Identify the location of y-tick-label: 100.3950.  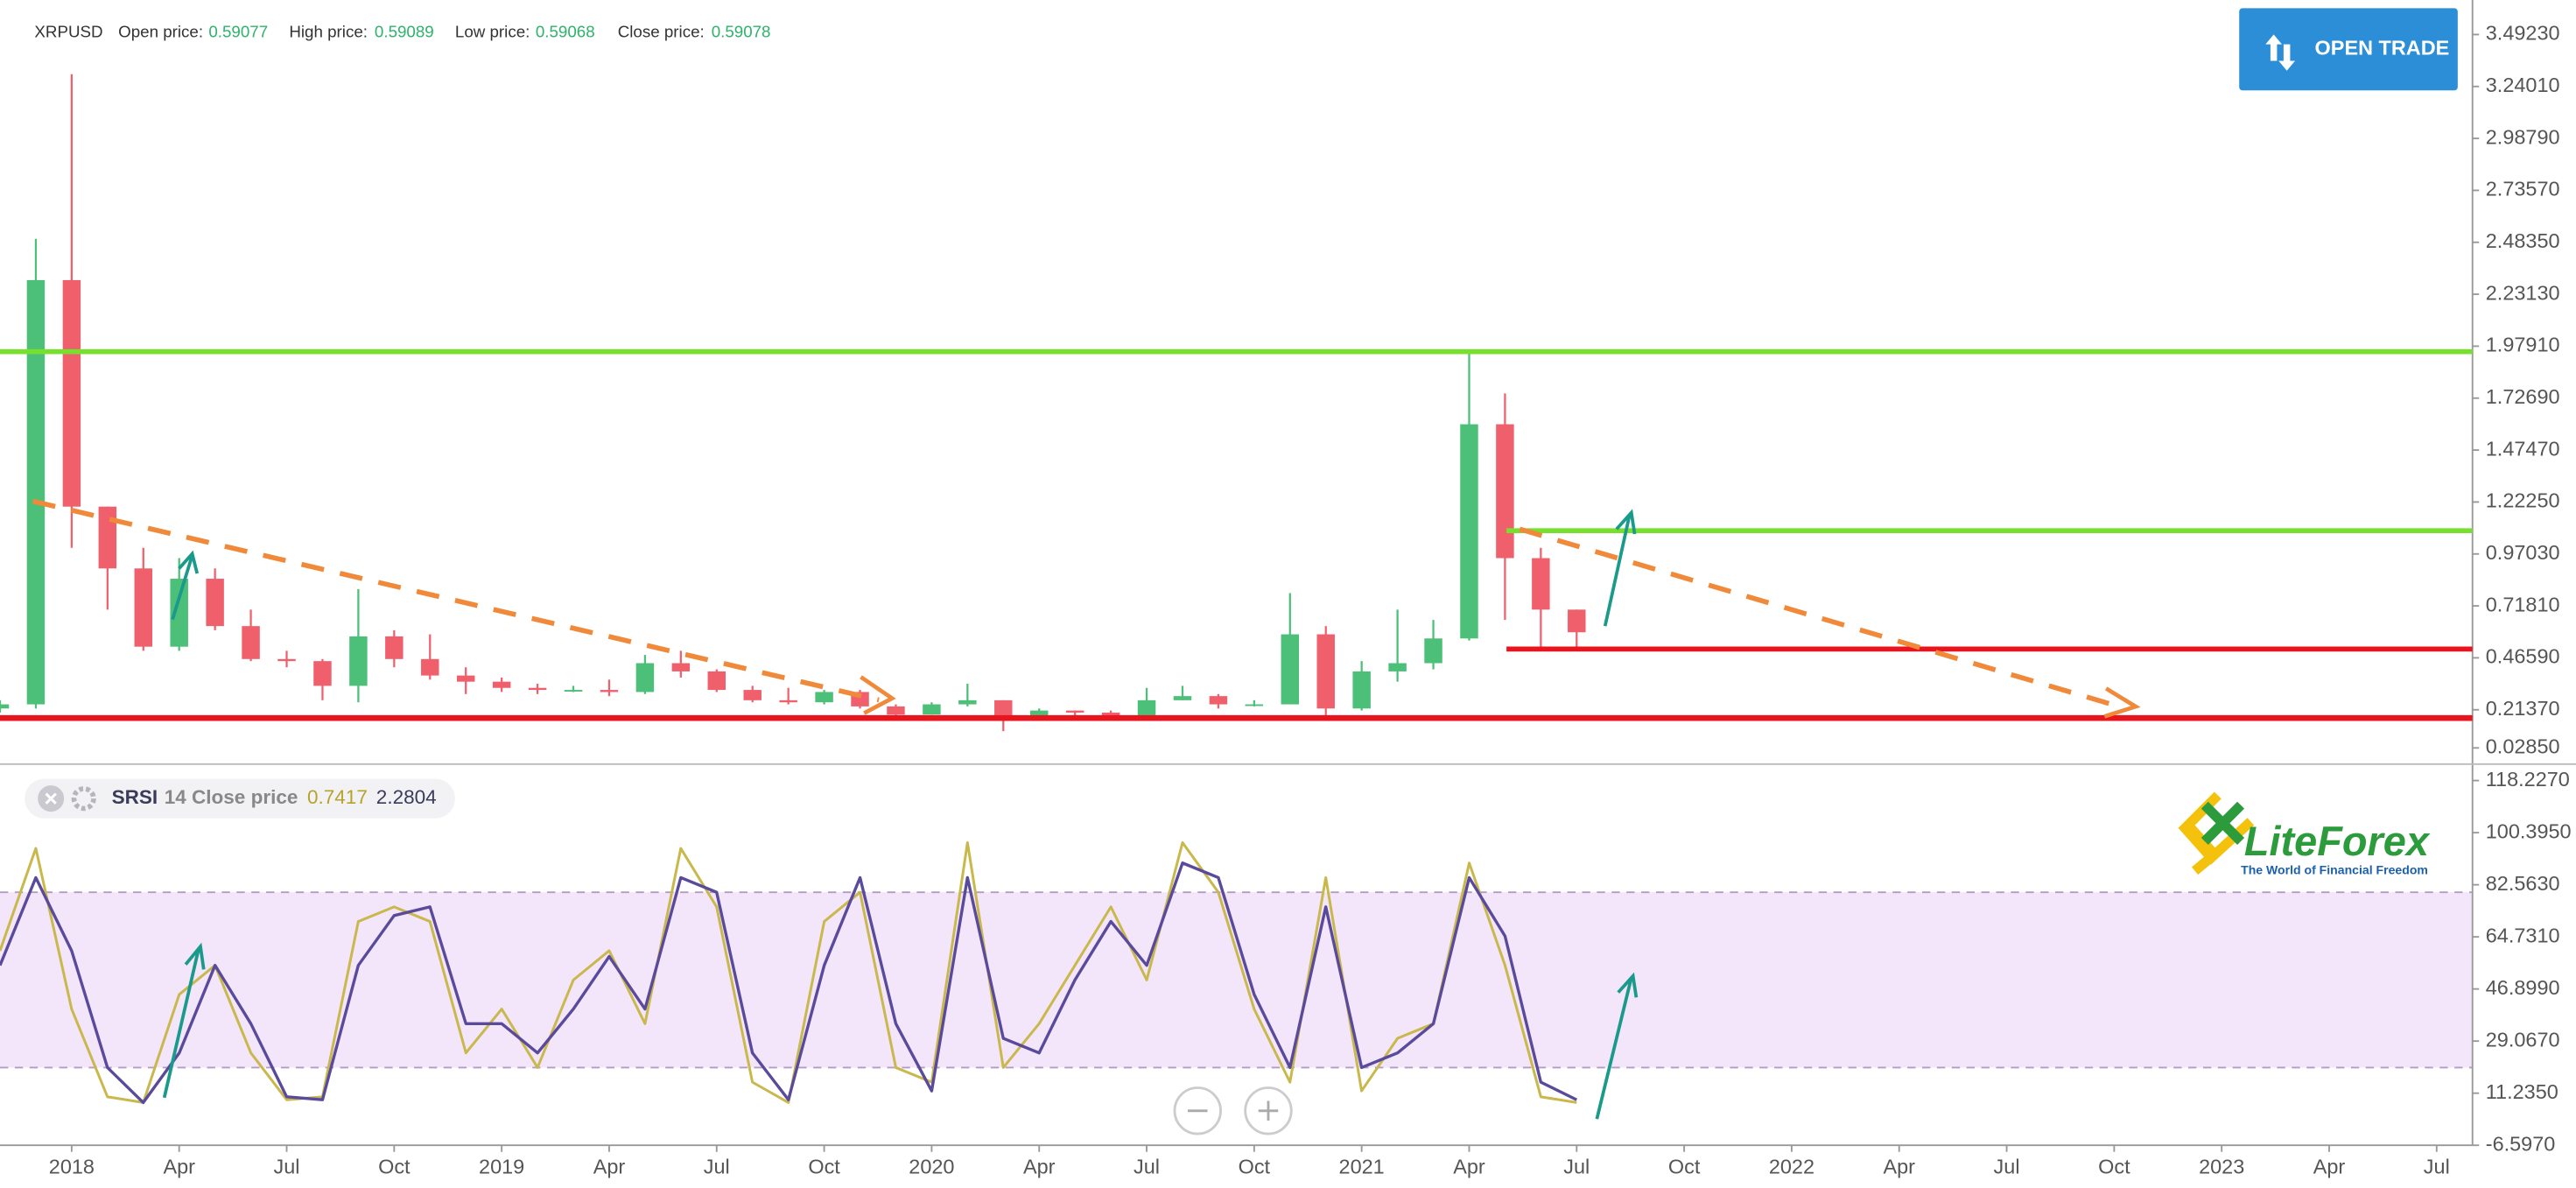
(2529, 830).